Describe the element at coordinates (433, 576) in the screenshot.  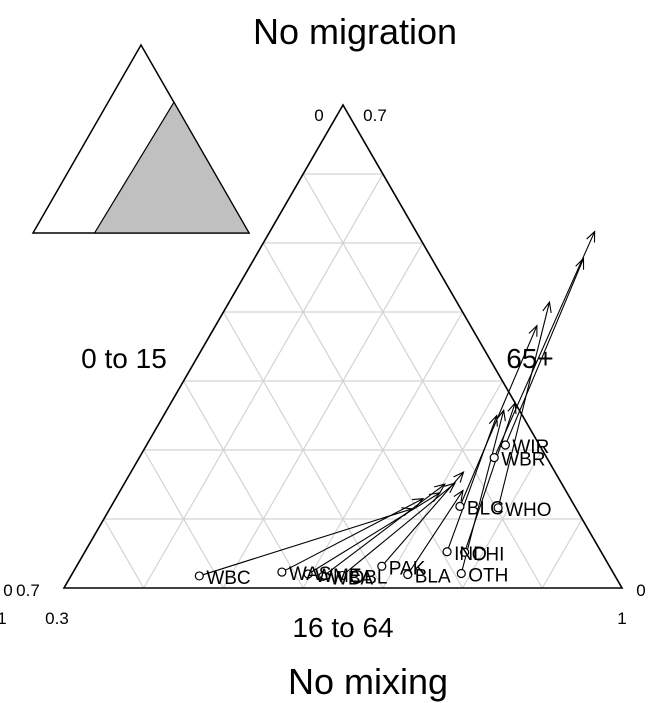
I see `point-label: BLA` at that location.